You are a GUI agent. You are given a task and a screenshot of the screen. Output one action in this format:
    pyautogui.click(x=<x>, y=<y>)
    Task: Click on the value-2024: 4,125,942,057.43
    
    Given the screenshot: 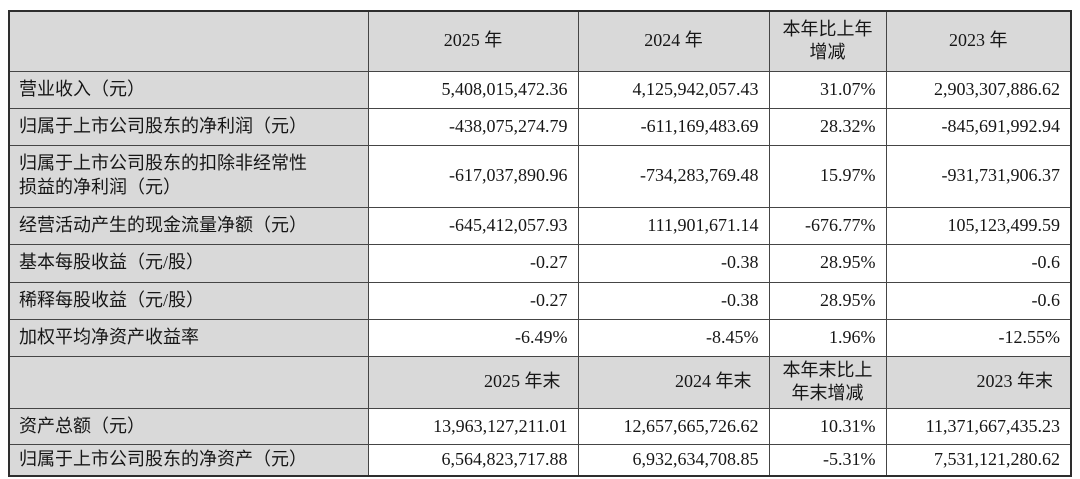 What is the action you would take?
    pyautogui.click(x=673, y=89)
    